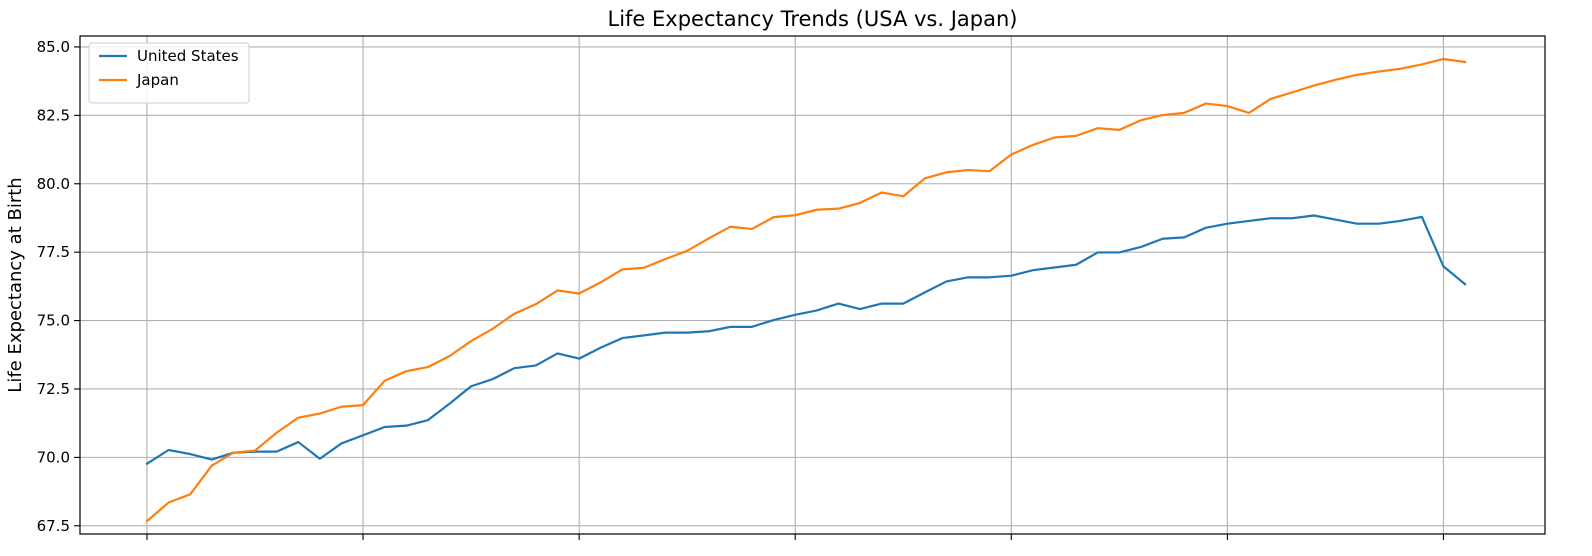 This screenshot has width=1592, height=556. Describe the element at coordinates (188, 56) in the screenshot. I see `legend-label-united-states: United States` at that location.